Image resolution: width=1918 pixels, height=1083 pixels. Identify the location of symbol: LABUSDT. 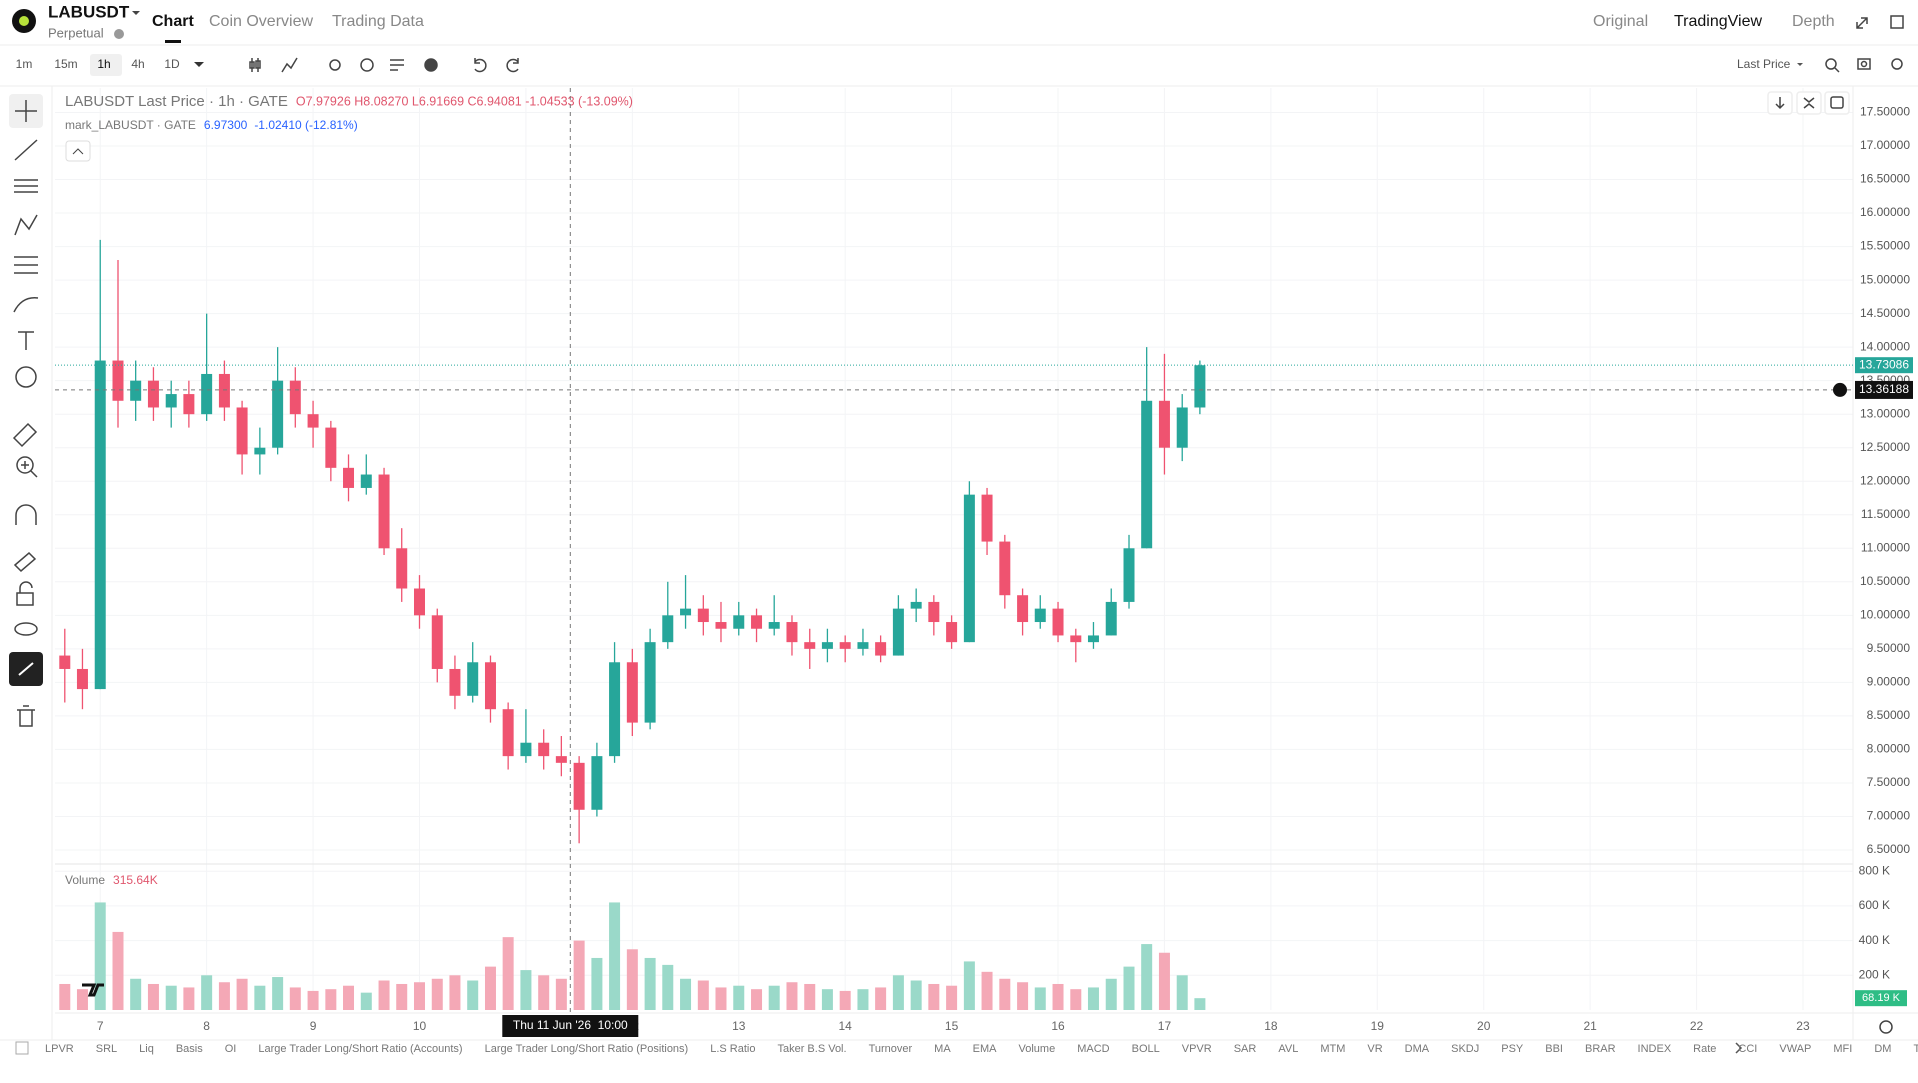
(89, 11).